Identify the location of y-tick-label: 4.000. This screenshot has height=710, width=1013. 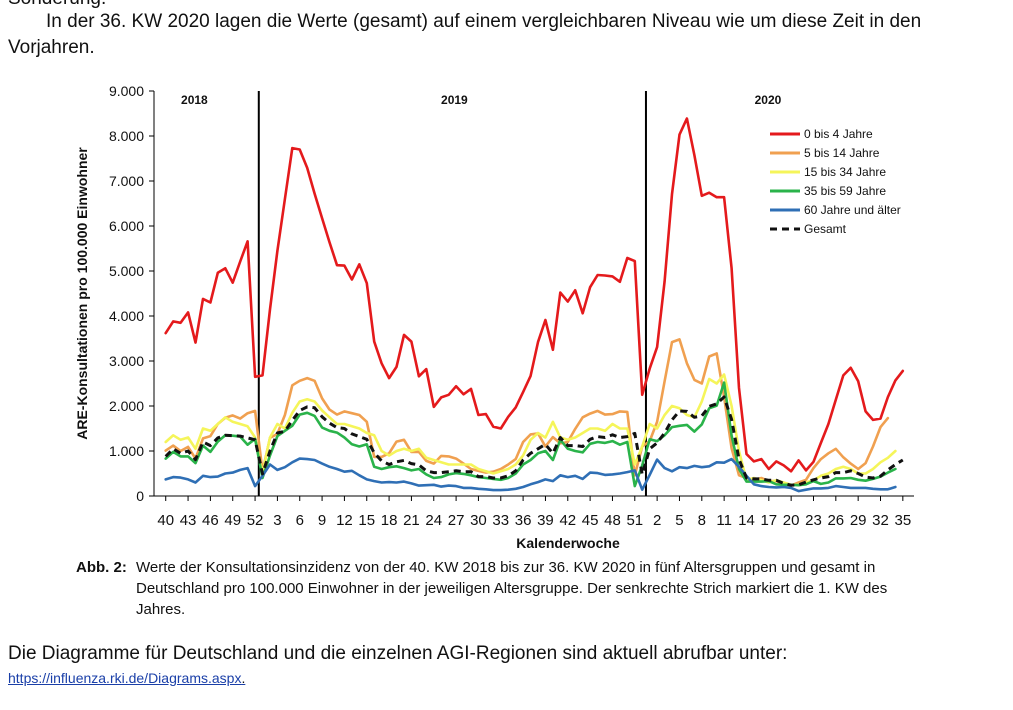
(126, 316).